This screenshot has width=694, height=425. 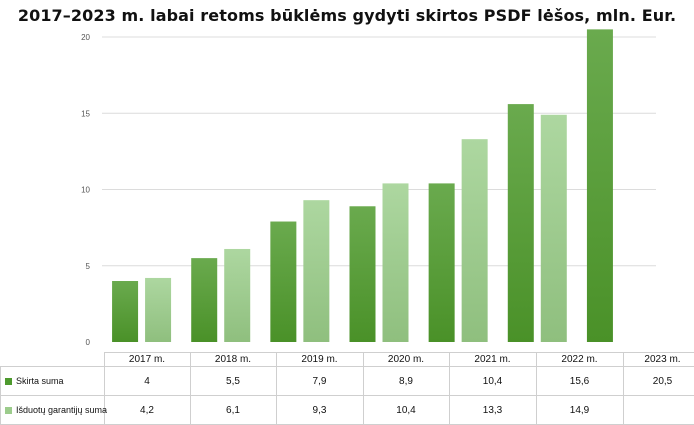 I want to click on table-row-skirta-suma: Skirta suma 4 5,5 7,9 8,9 10,4 15,6 20,5, so click(x=347, y=381).